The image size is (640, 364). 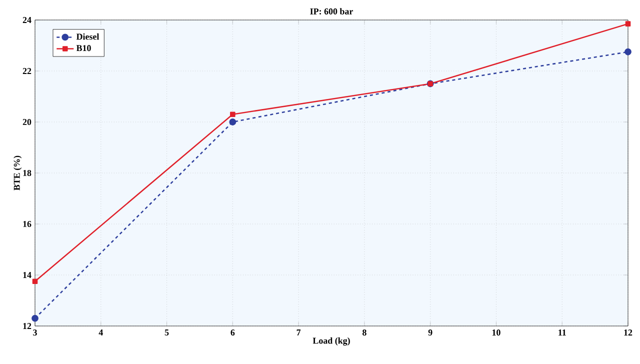 What do you see at coordinates (628, 333) in the screenshot?
I see `x-tick-label: 12` at bounding box center [628, 333].